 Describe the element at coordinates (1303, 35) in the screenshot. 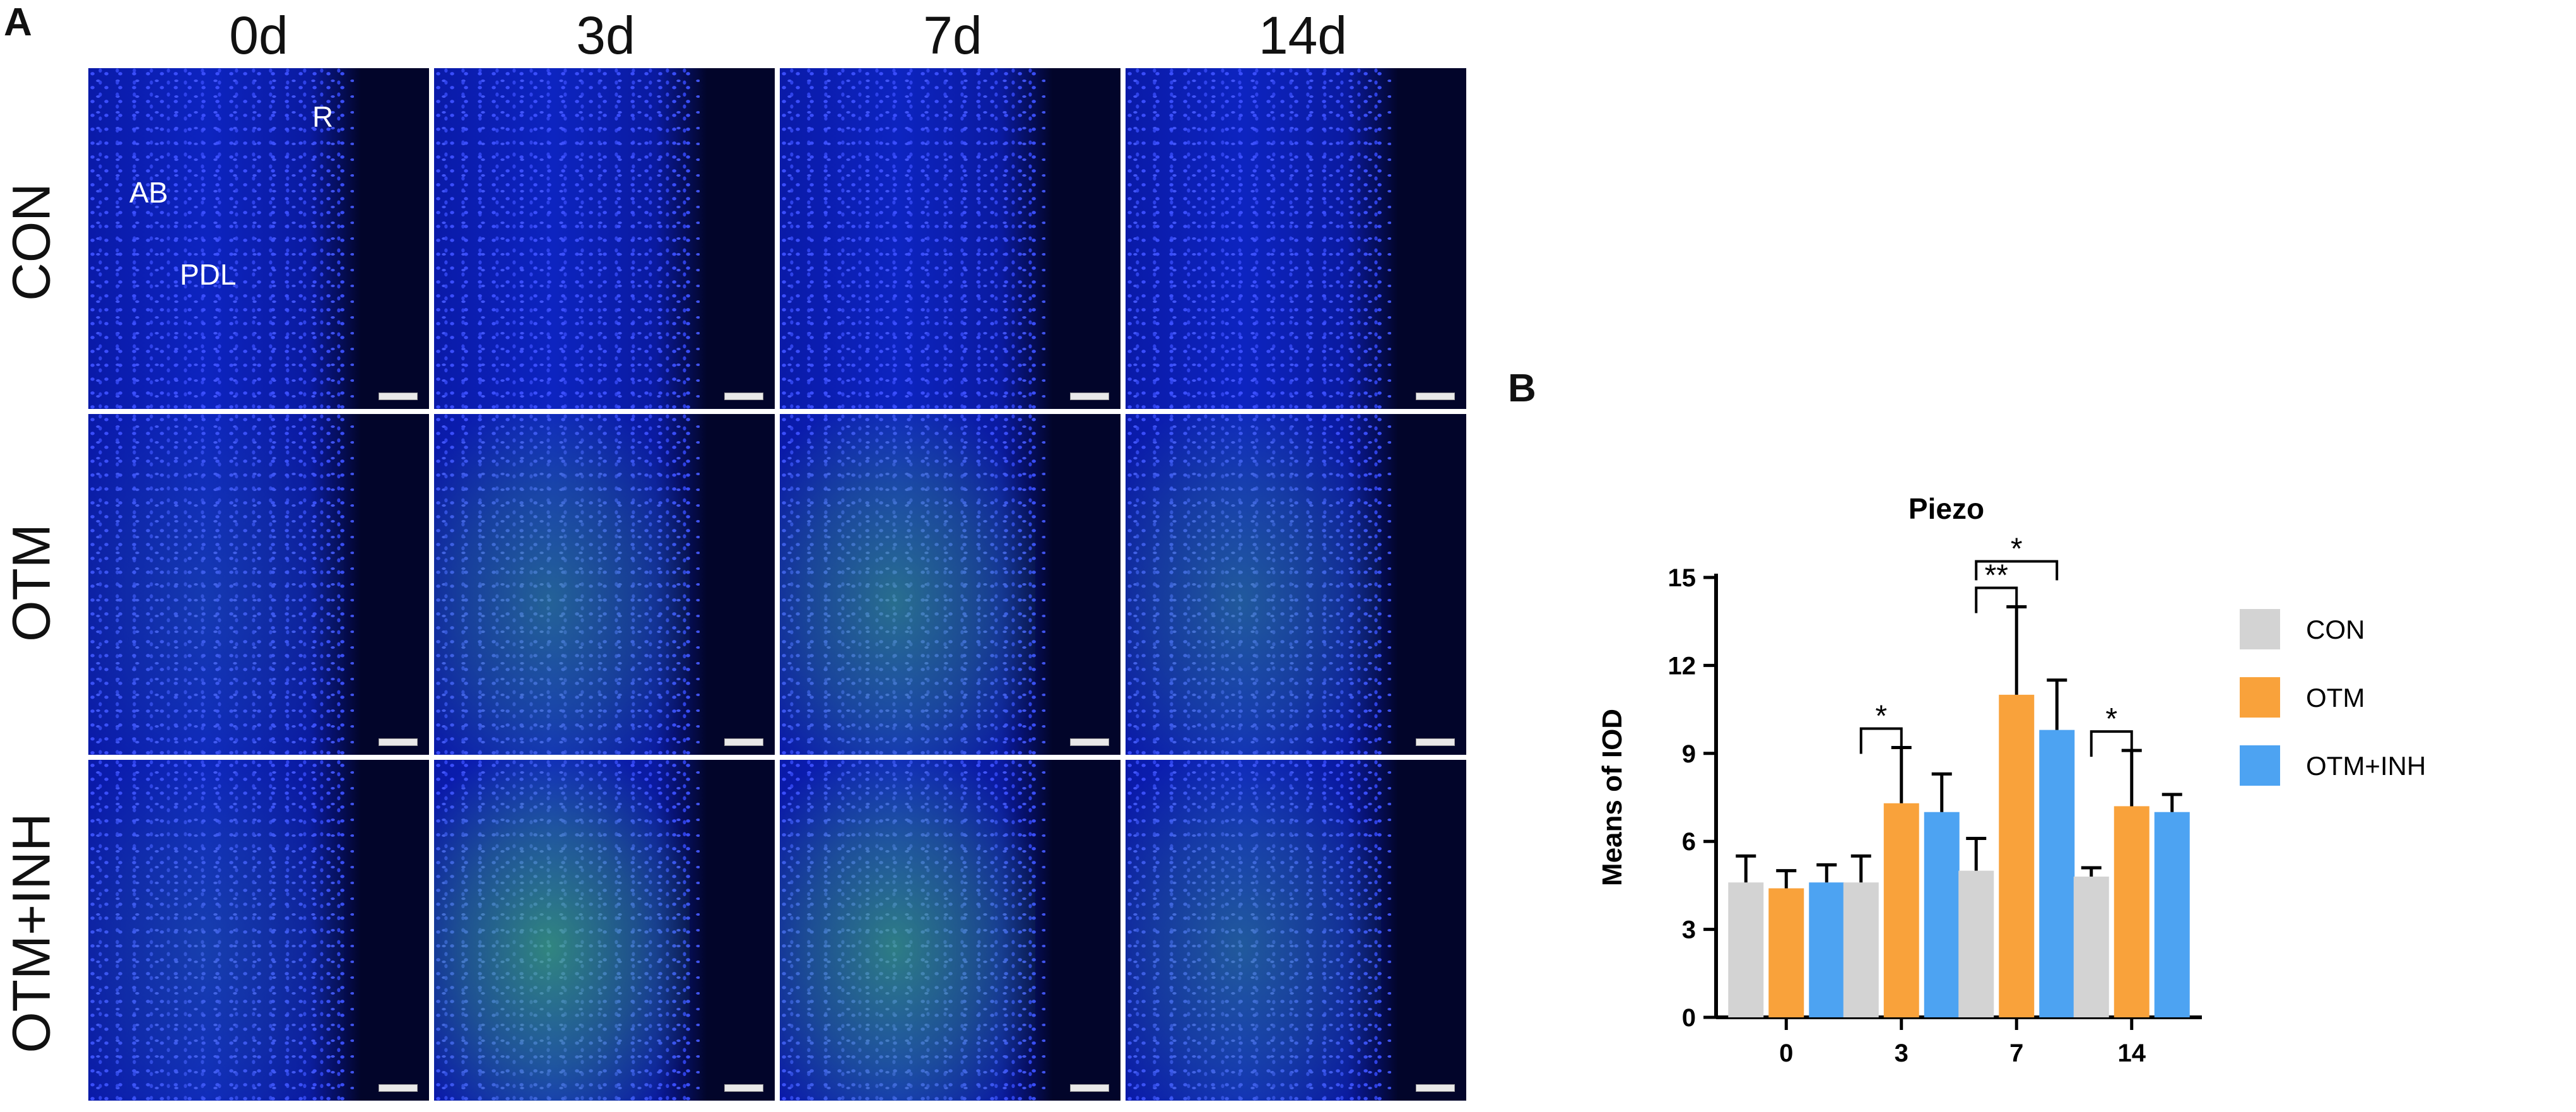

I see `column-header-14d: 14d` at that location.